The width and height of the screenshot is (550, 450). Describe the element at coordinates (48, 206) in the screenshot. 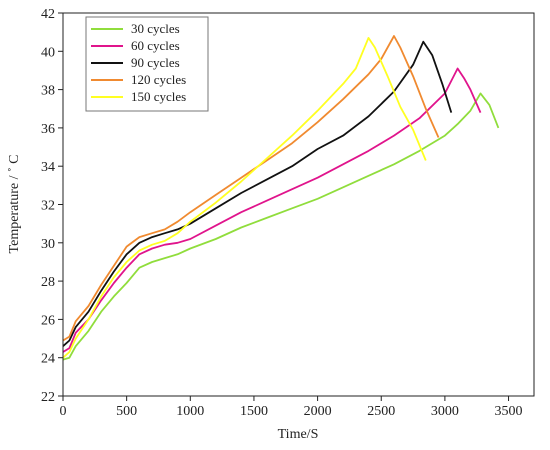

I see `y-tick-label: 32` at that location.